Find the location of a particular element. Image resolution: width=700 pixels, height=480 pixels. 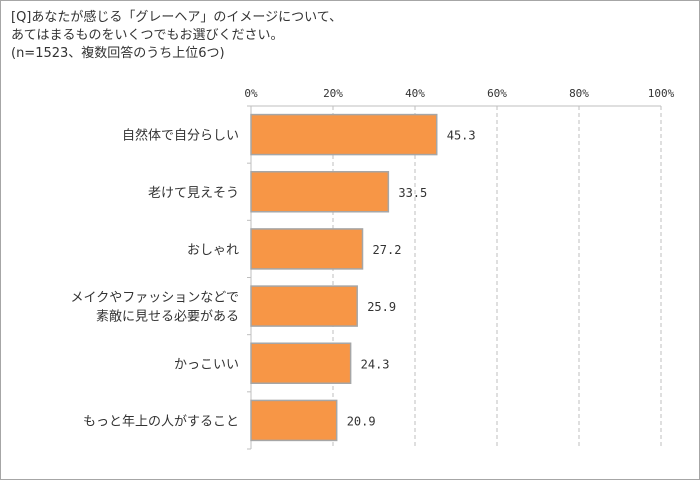

title-line: [Q]あなたが感じる「グレーヘア」のイメージについて、 is located at coordinates (177, 17).